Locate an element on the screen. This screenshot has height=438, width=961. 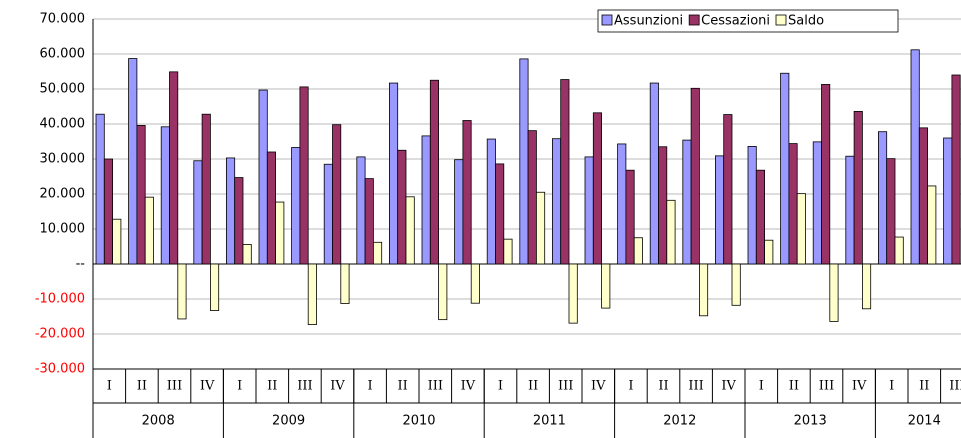
y-tick-label: 30.000 is located at coordinates (63, 159).